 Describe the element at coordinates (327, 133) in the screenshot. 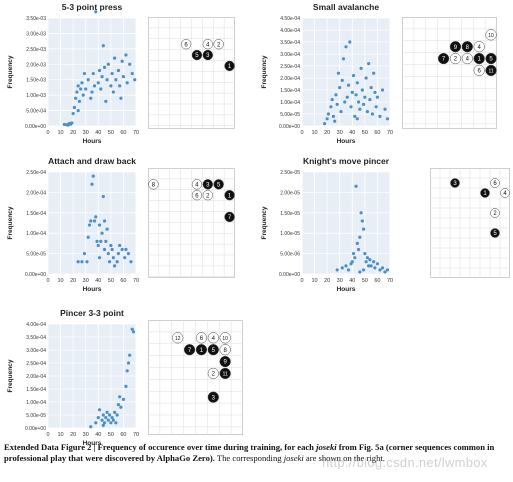

I see `x-tick-label: 20` at that location.